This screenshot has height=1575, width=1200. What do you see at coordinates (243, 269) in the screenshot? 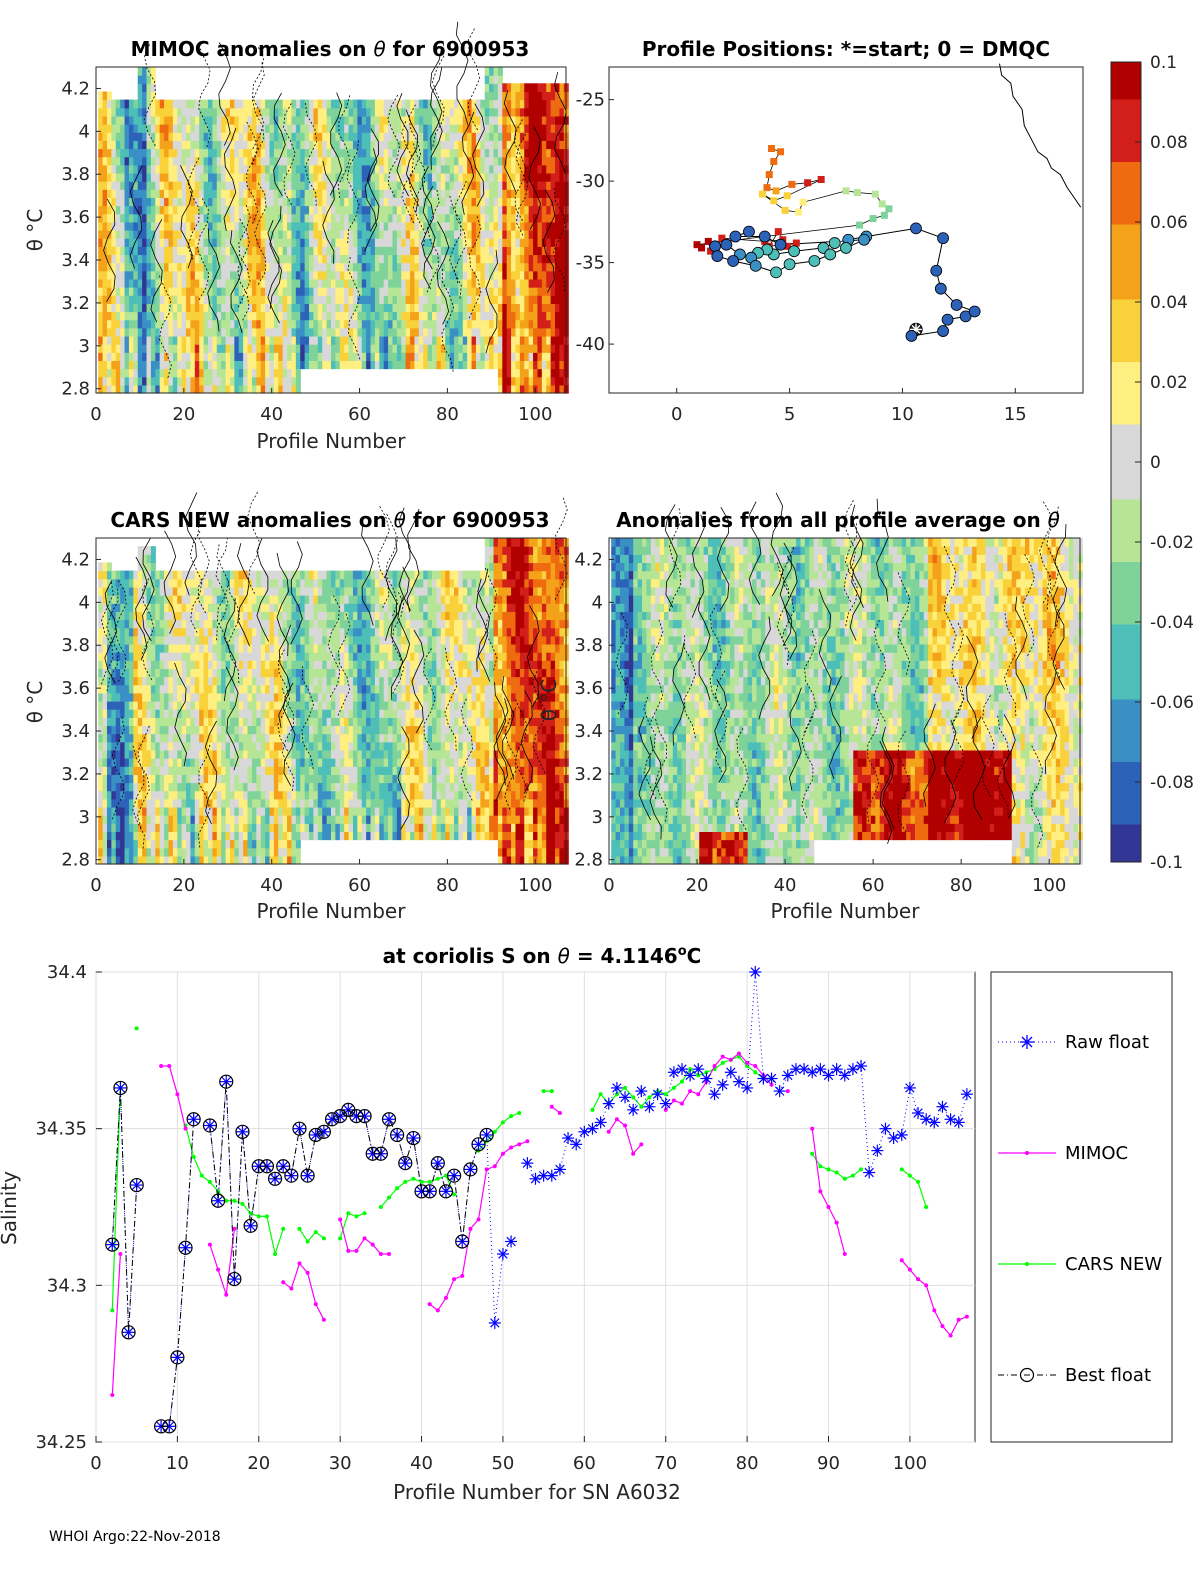
I see `p-mimoc-contour` at bounding box center [243, 269].